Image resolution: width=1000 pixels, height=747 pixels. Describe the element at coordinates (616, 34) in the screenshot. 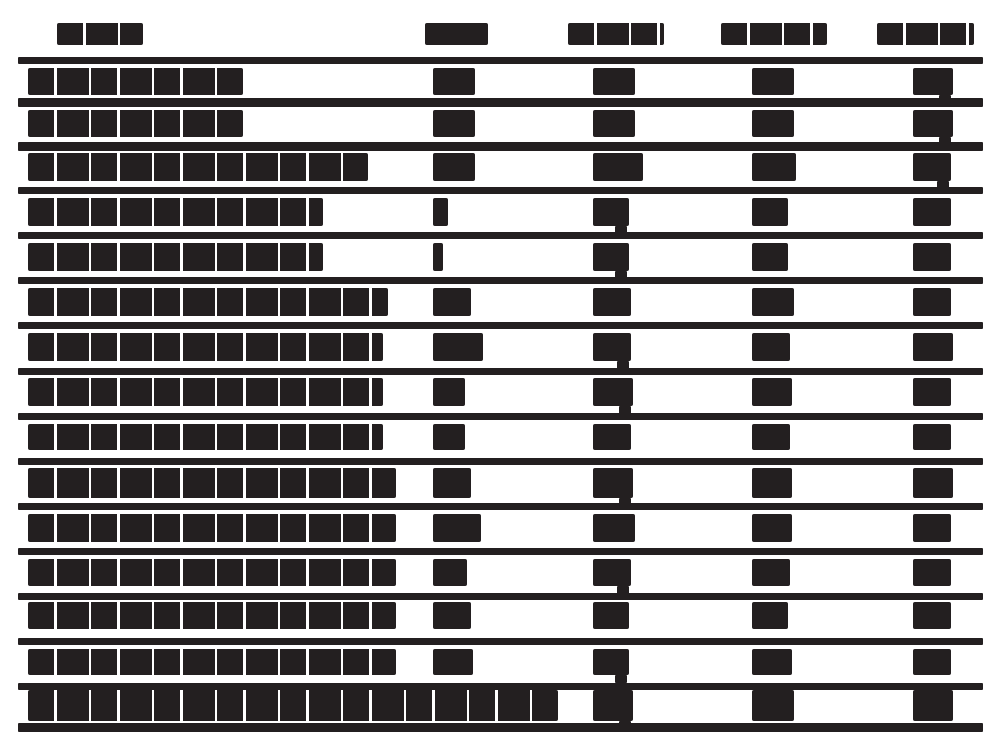

I see `column-3-header-blob` at that location.